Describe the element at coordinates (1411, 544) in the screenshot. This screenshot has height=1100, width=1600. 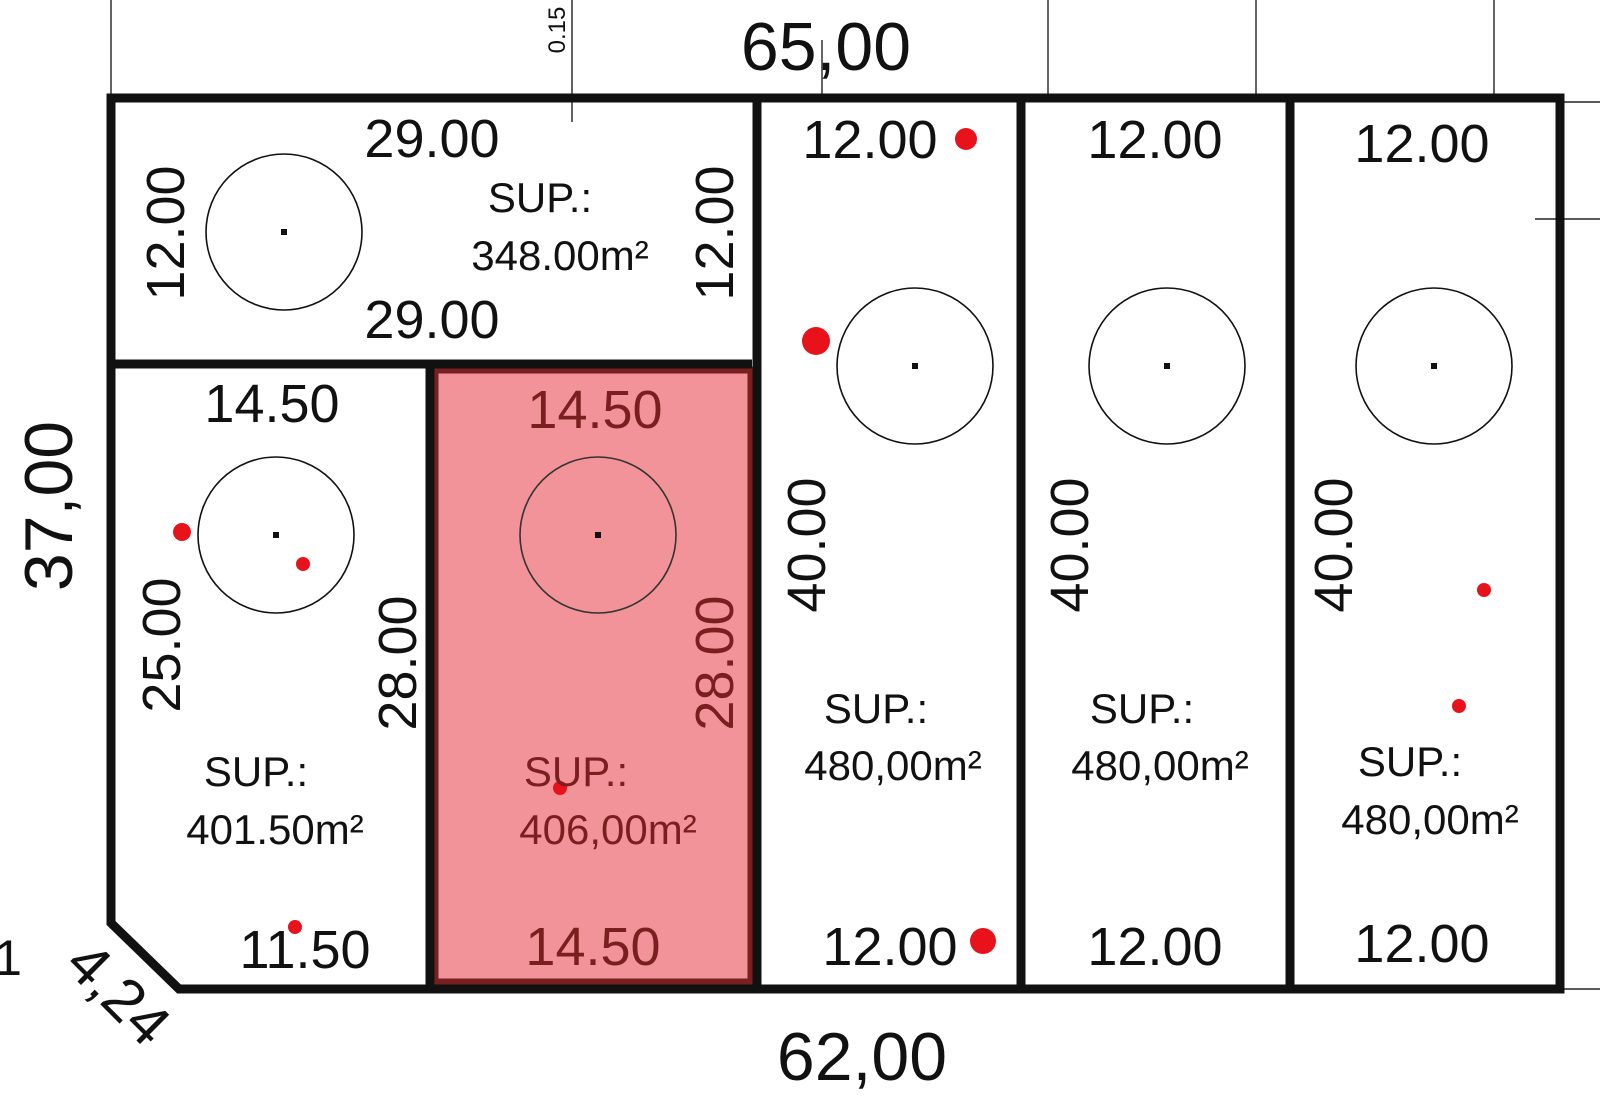
I see `lot-f: 12.00 12.00 40.00 SUP.: 480,00m²` at that location.